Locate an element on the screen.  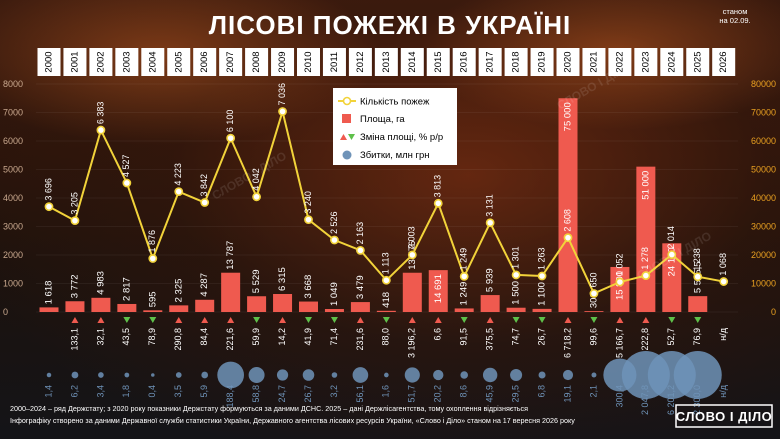
damage-label: 6 201,2 is located at coordinates (671, 400).